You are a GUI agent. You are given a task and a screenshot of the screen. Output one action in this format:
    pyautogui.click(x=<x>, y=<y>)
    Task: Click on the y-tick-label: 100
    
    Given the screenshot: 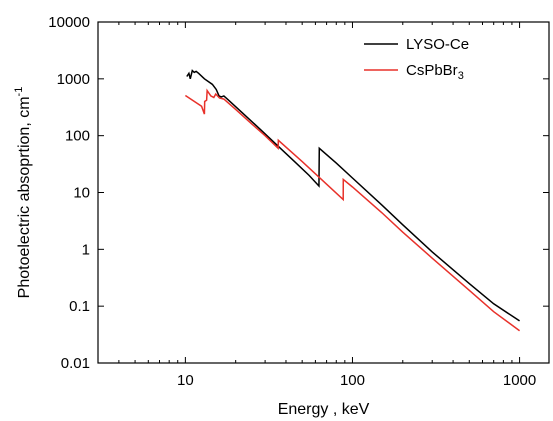 What is the action you would take?
    pyautogui.click(x=77, y=136)
    